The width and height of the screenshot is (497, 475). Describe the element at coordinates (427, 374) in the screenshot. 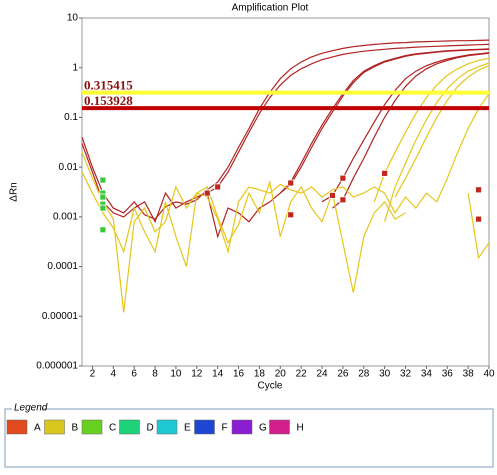

I see `x-tick-label: 34` at that location.